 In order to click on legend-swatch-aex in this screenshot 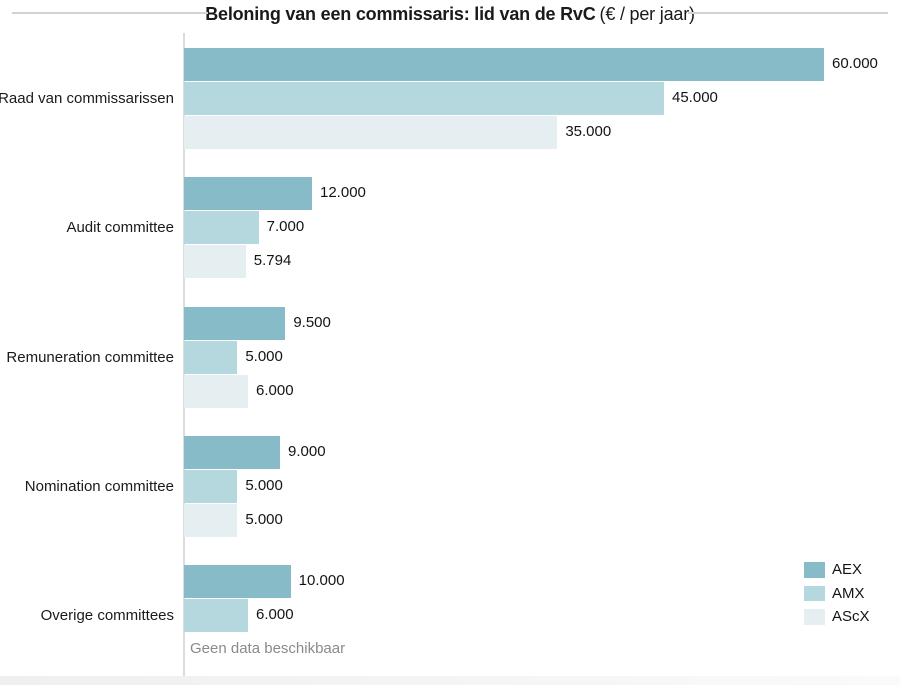, I will do `click(814, 570)`.